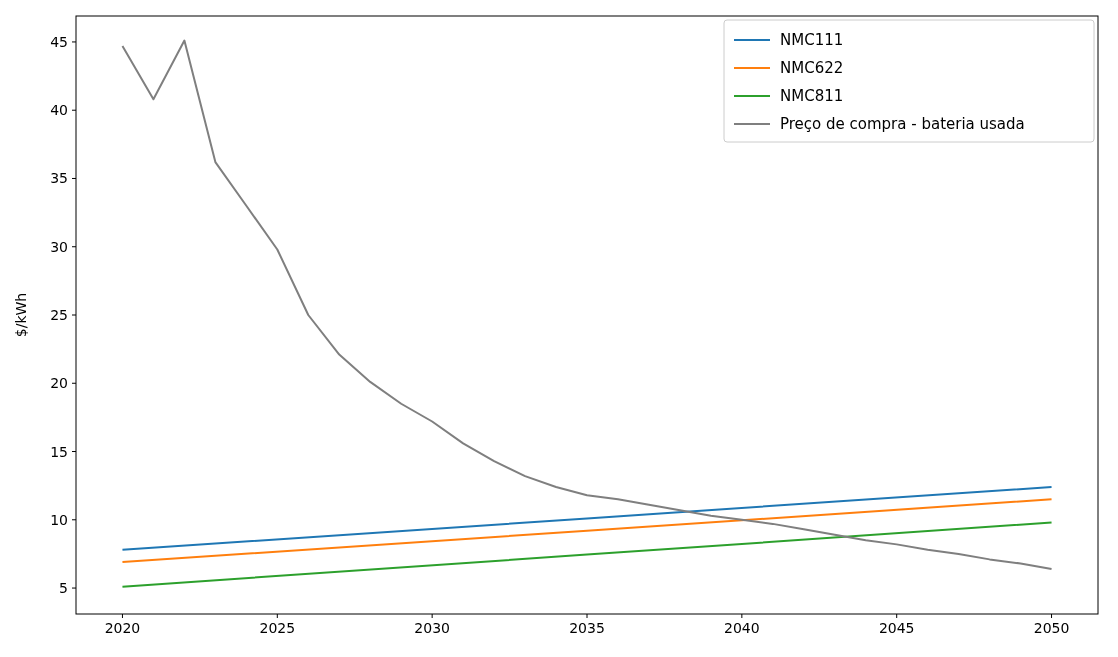 The image size is (1118, 657). I want to click on y-tick-label: 10, so click(59, 519).